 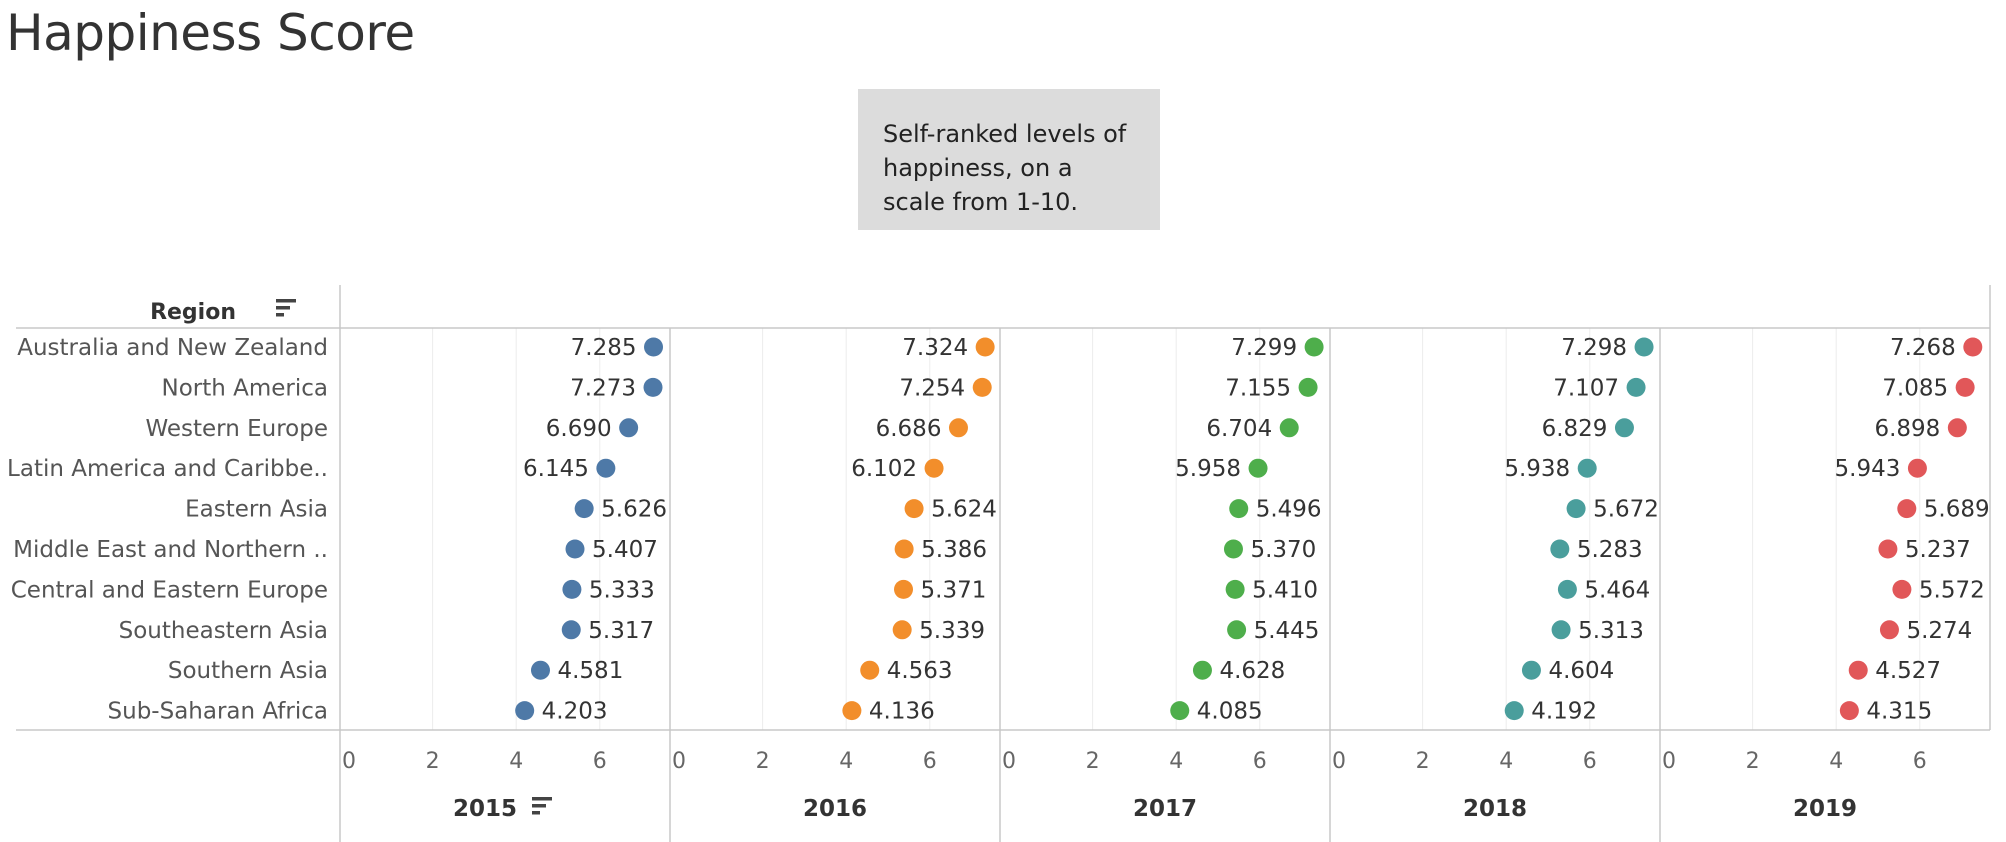 What do you see at coordinates (169, 590) in the screenshot?
I see `region-label: Central and Eastern Europe` at bounding box center [169, 590].